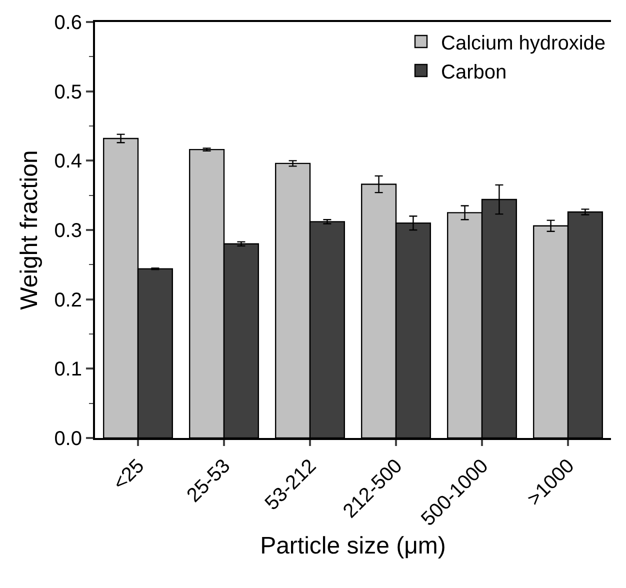 The height and width of the screenshot is (588, 626). What do you see at coordinates (129, 475) in the screenshot?
I see `x-tick-label: <25` at bounding box center [129, 475].